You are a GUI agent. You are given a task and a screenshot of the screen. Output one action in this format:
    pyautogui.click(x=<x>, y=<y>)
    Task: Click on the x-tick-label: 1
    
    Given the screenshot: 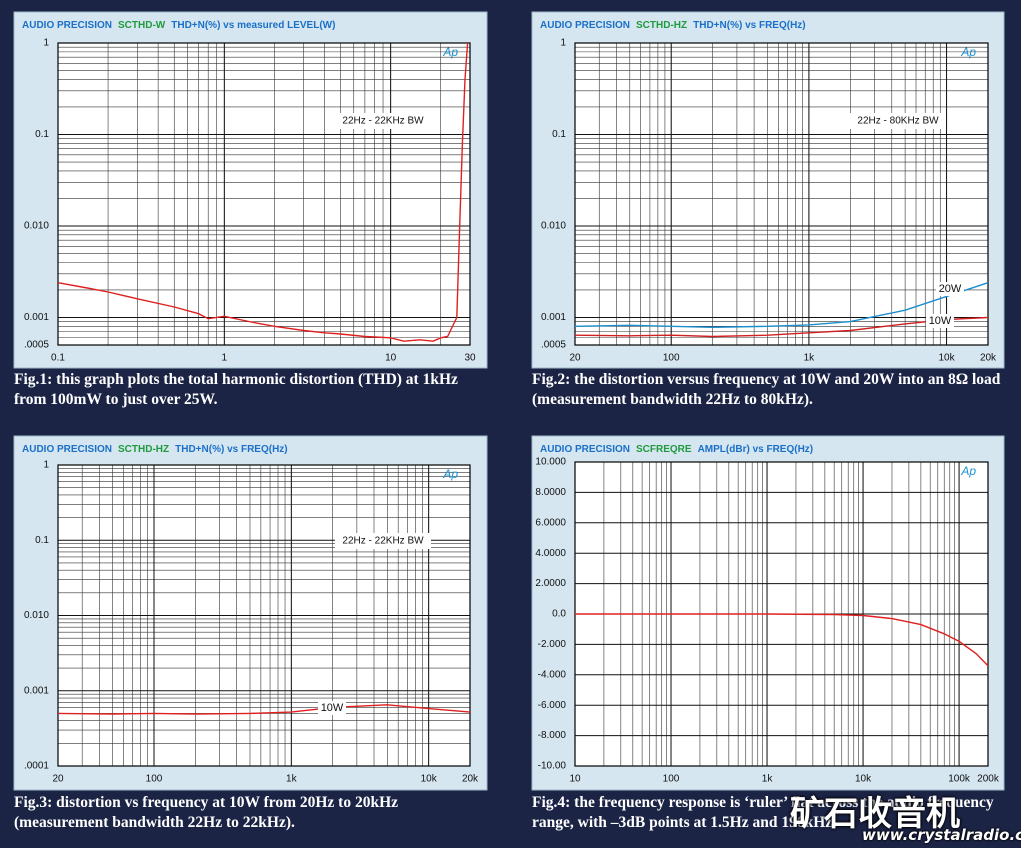 What is the action you would take?
    pyautogui.click(x=225, y=358)
    